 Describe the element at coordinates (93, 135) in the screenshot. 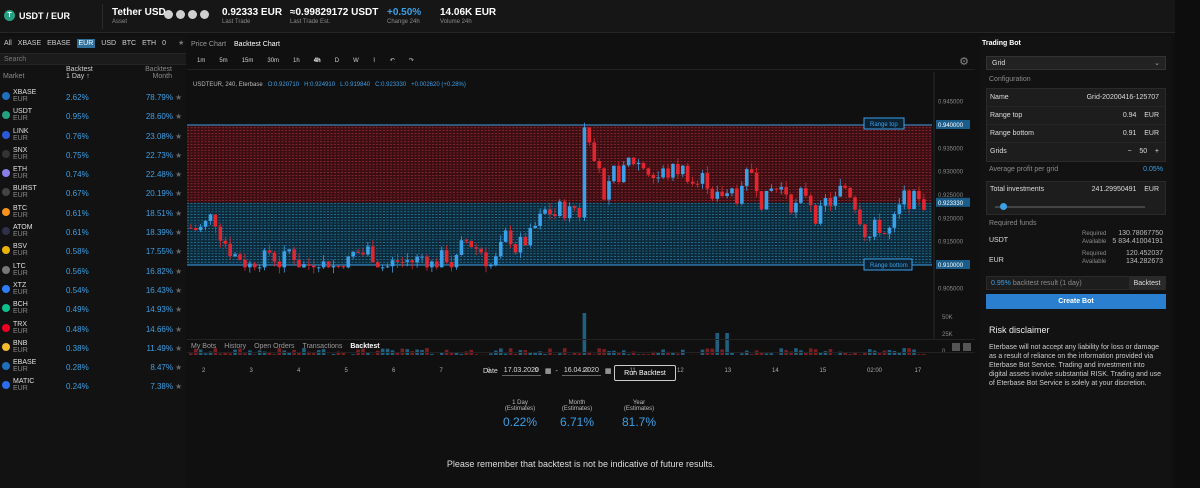

I see `market-row: LINK EUR 0.76% 23.08% ★` at that location.